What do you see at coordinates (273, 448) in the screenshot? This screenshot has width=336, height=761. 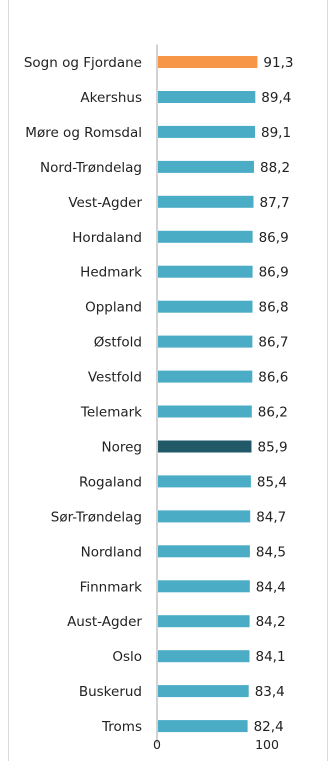 I see `value-label-11: 85,9` at bounding box center [273, 448].